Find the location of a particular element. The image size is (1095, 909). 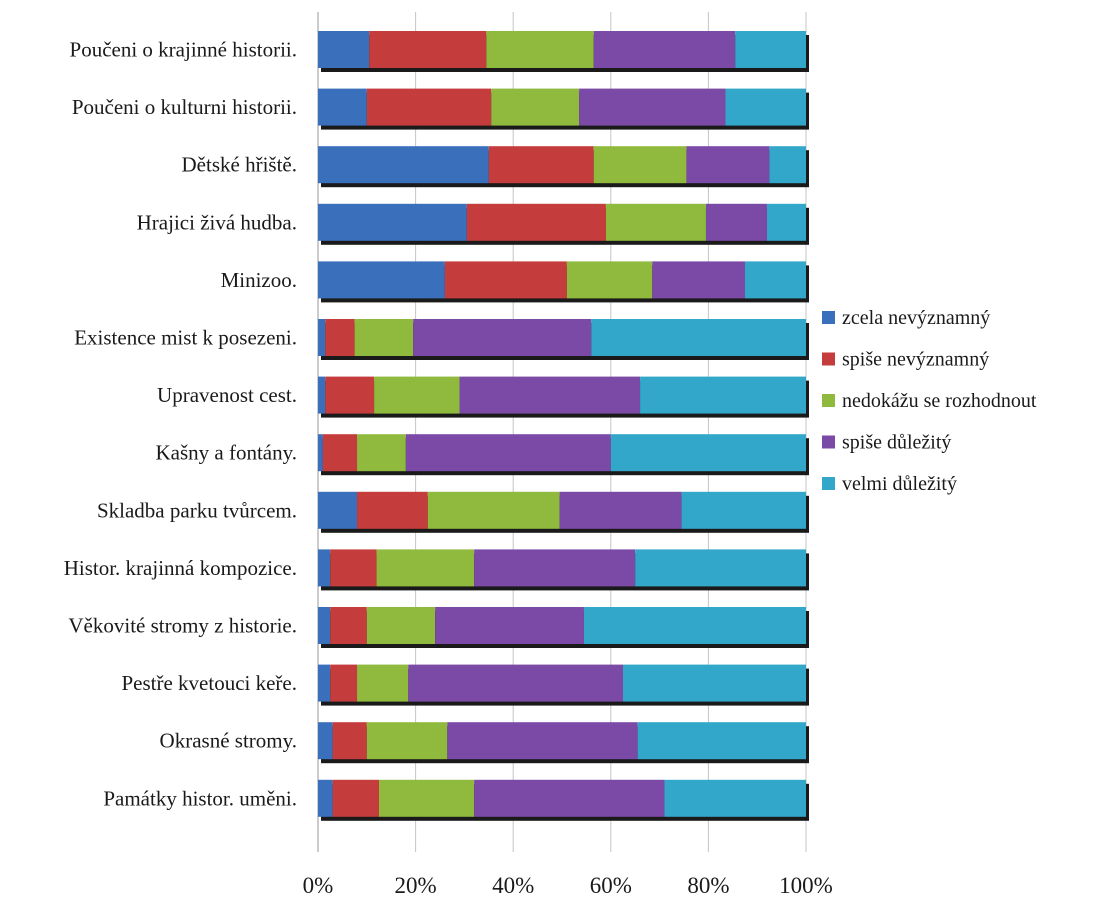

category-label: Hrajici živá hudba. is located at coordinates (217, 222).